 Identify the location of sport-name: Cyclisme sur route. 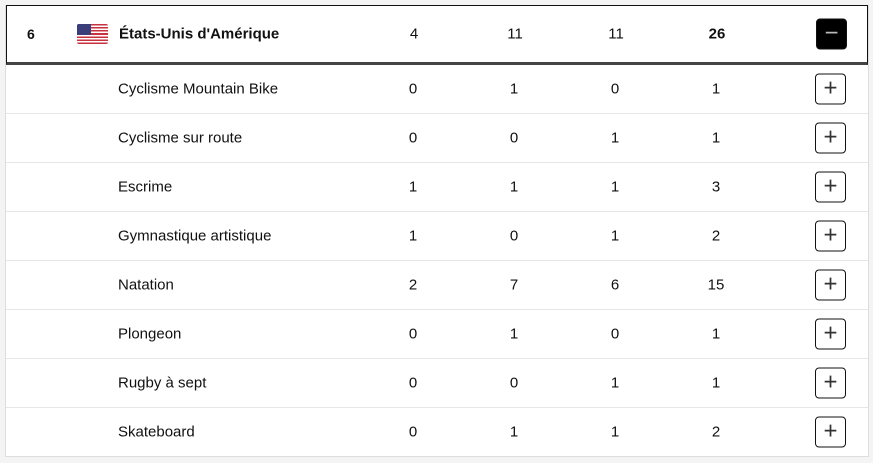
(180, 138).